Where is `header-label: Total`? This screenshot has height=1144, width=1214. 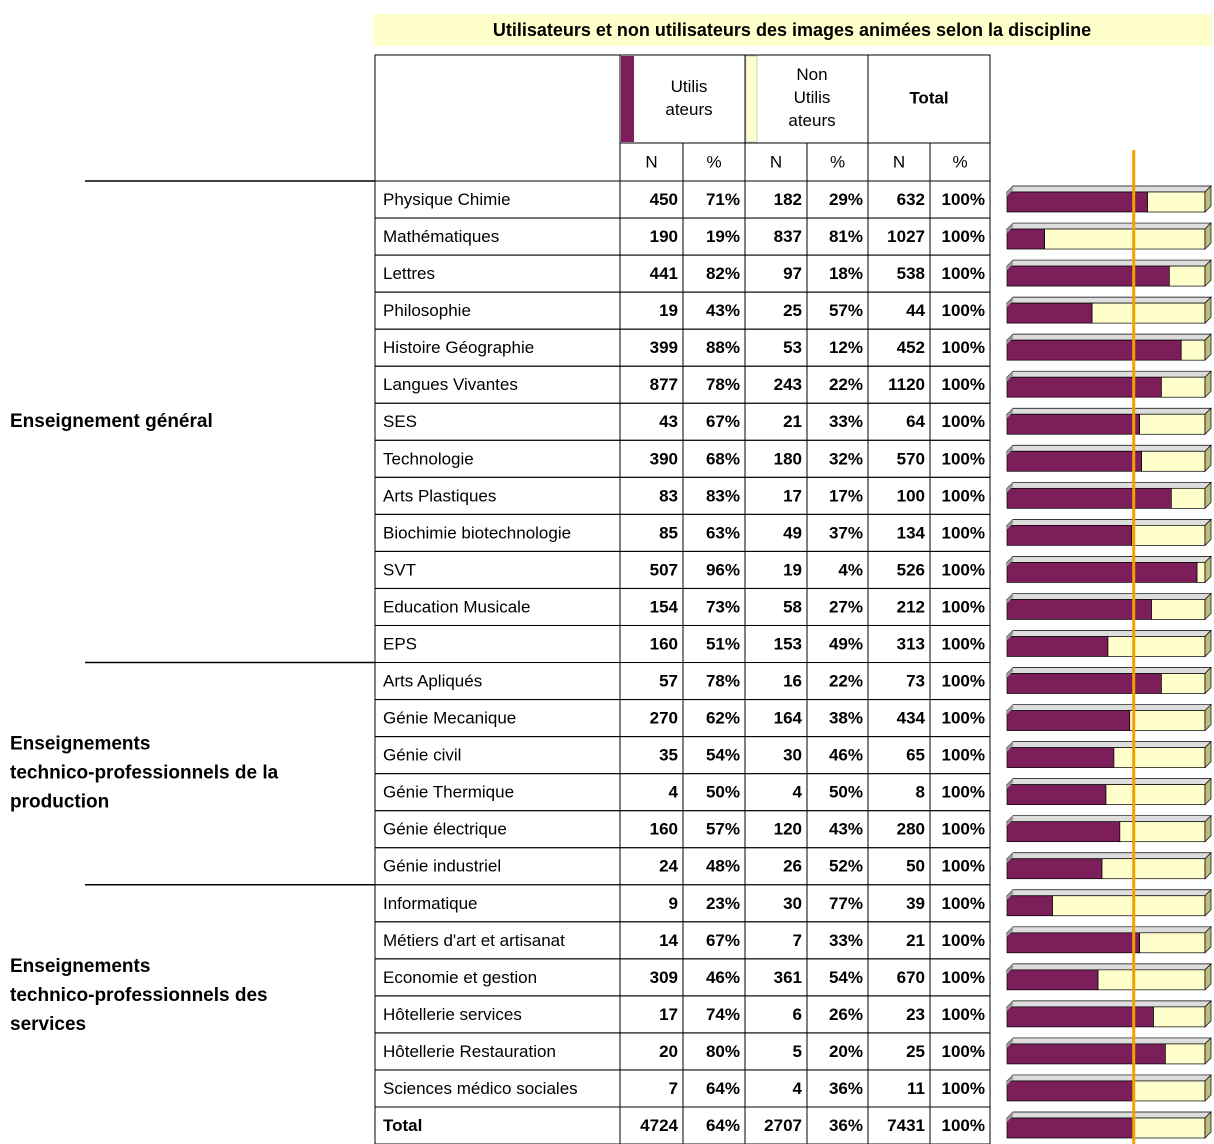
header-label: Total is located at coordinates (928, 97).